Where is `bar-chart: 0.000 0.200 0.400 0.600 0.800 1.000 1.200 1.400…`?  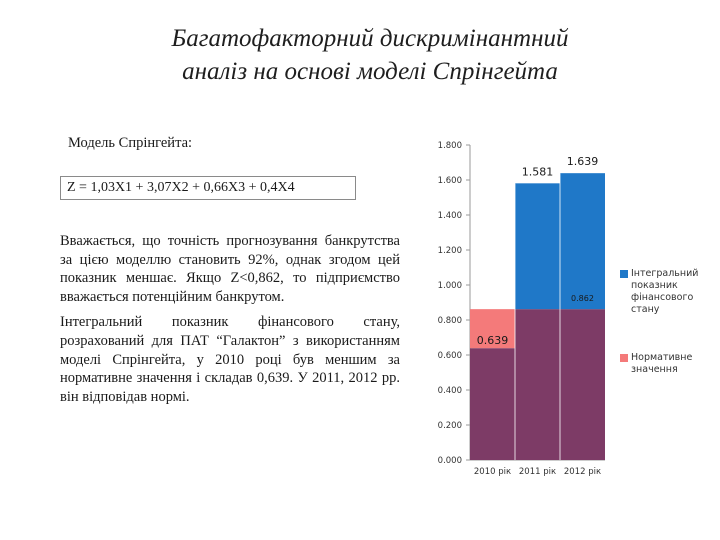 bar-chart: 0.000 0.200 0.400 0.600 0.800 1.000 1.200 1.400… is located at coordinates (521, 309).